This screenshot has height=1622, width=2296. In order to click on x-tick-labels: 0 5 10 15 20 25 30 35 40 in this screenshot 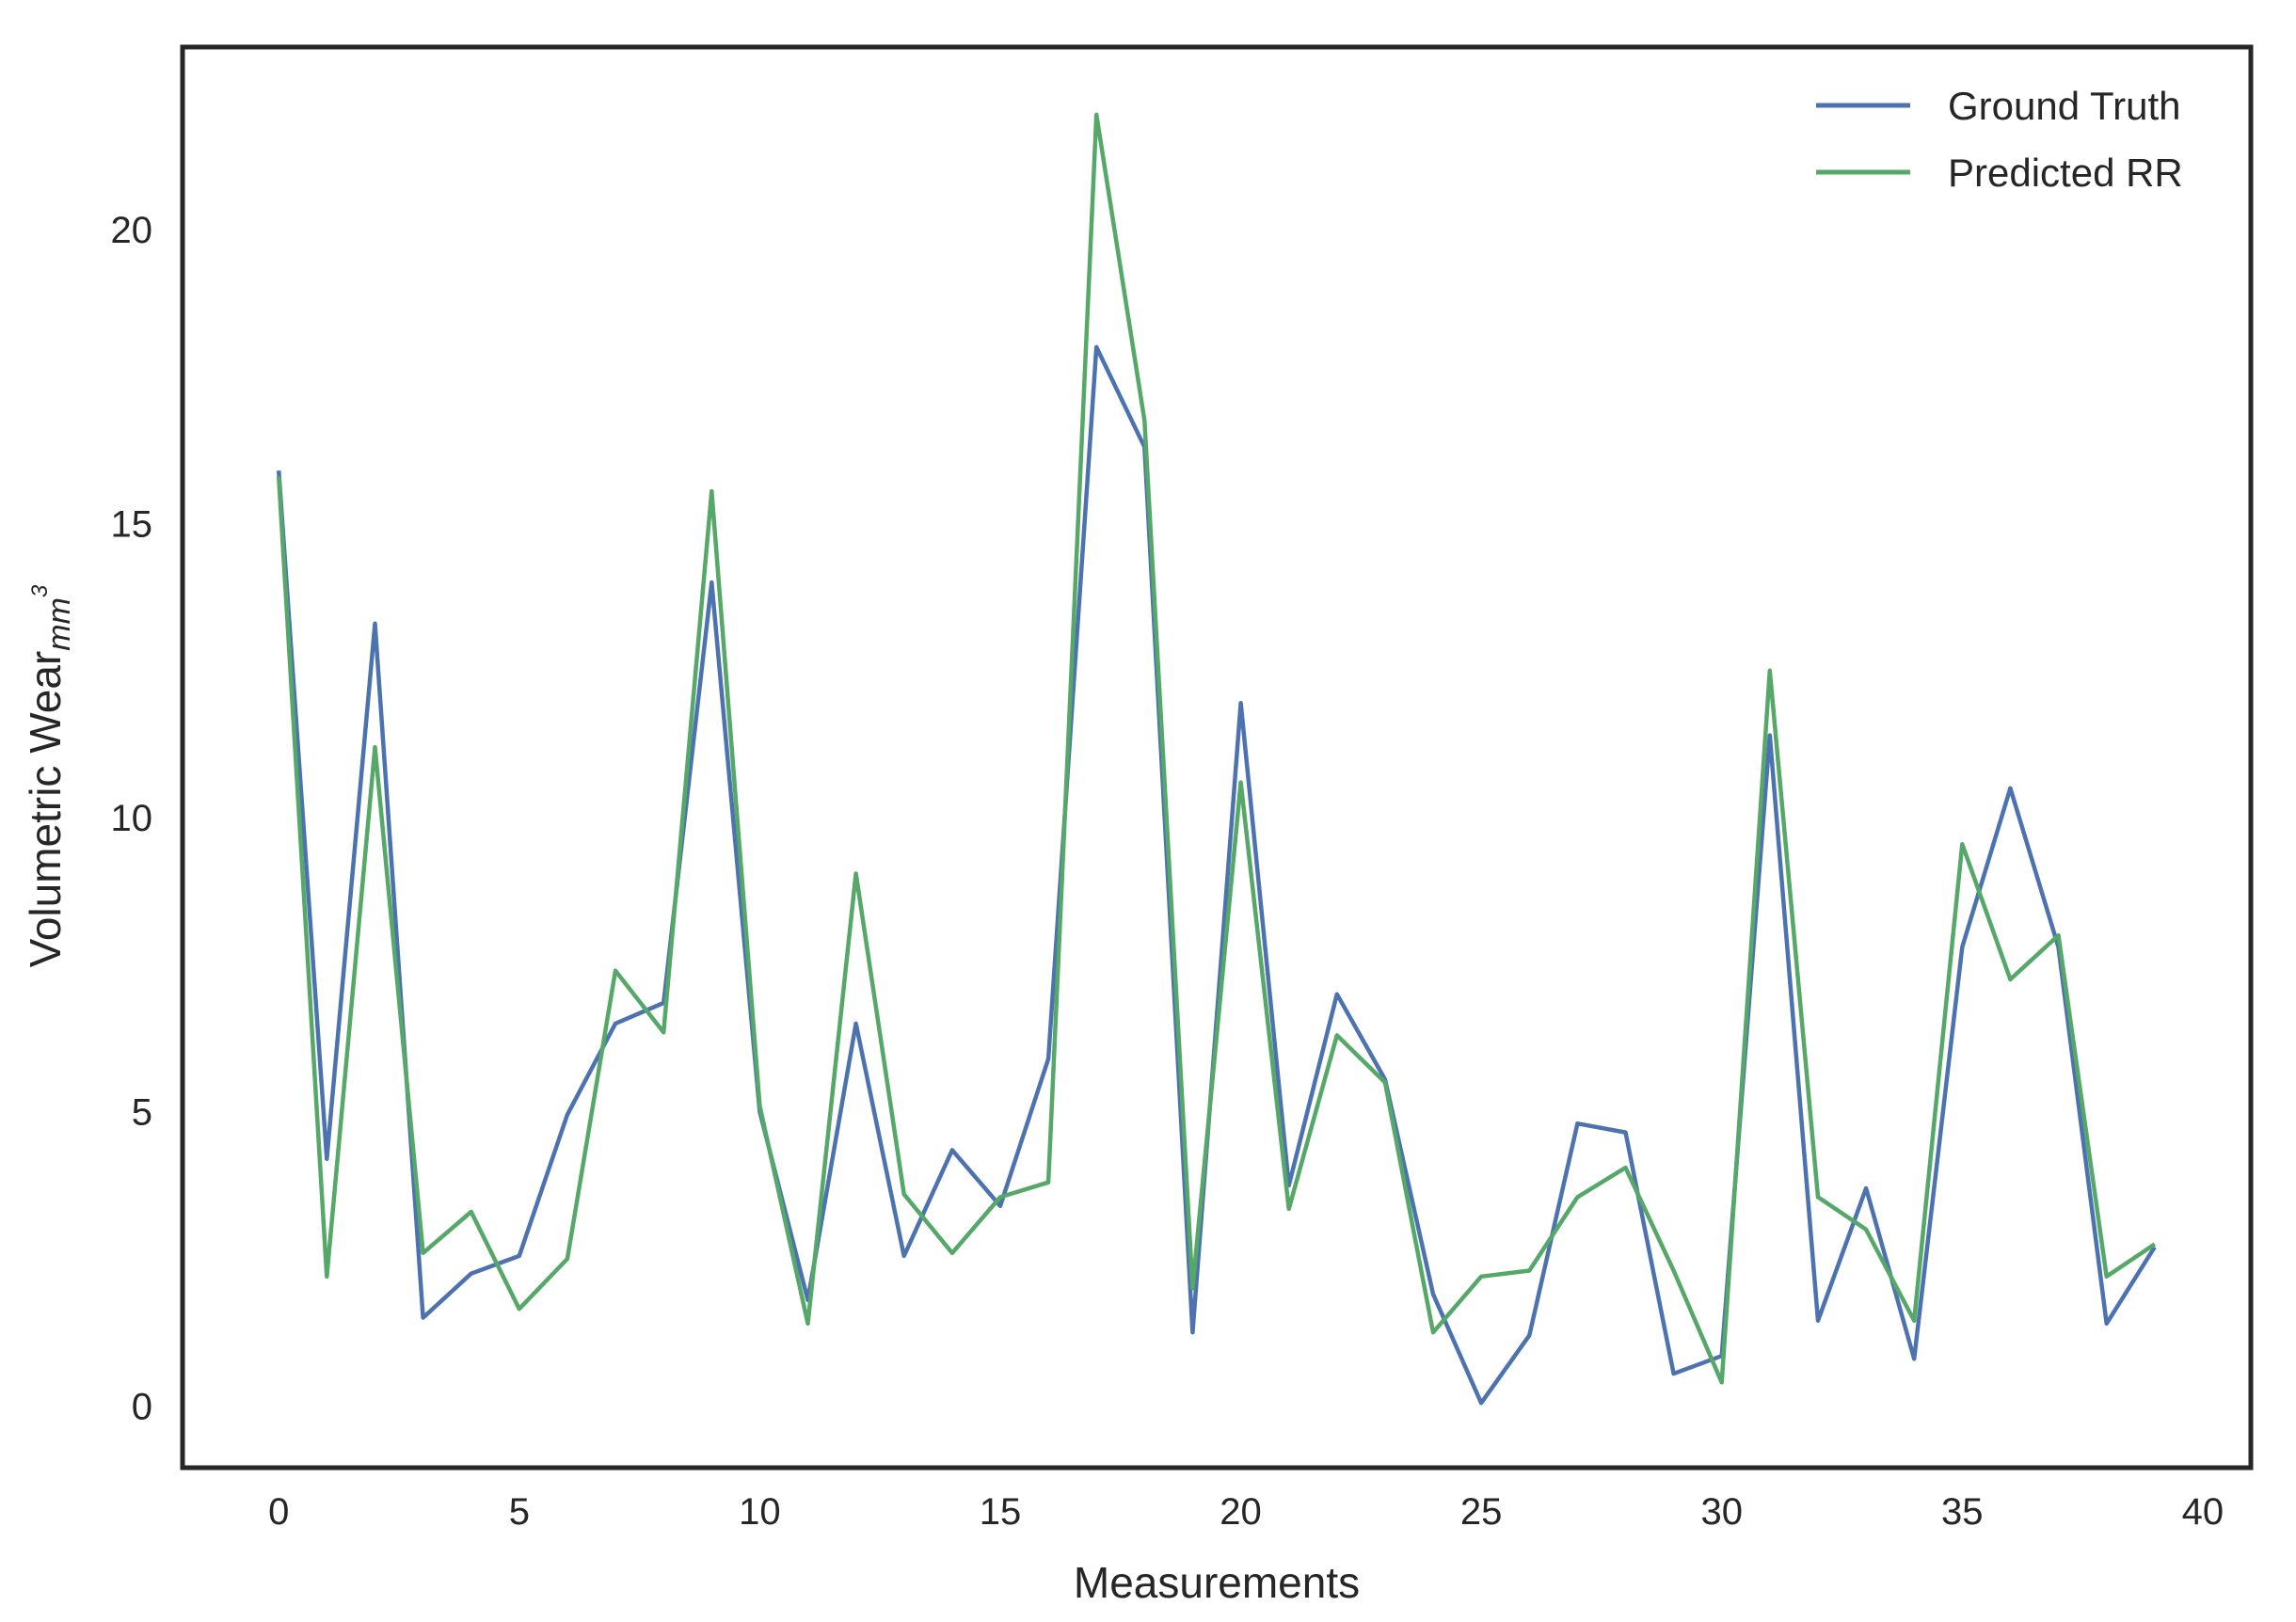, I will do `click(1246, 1512)`.